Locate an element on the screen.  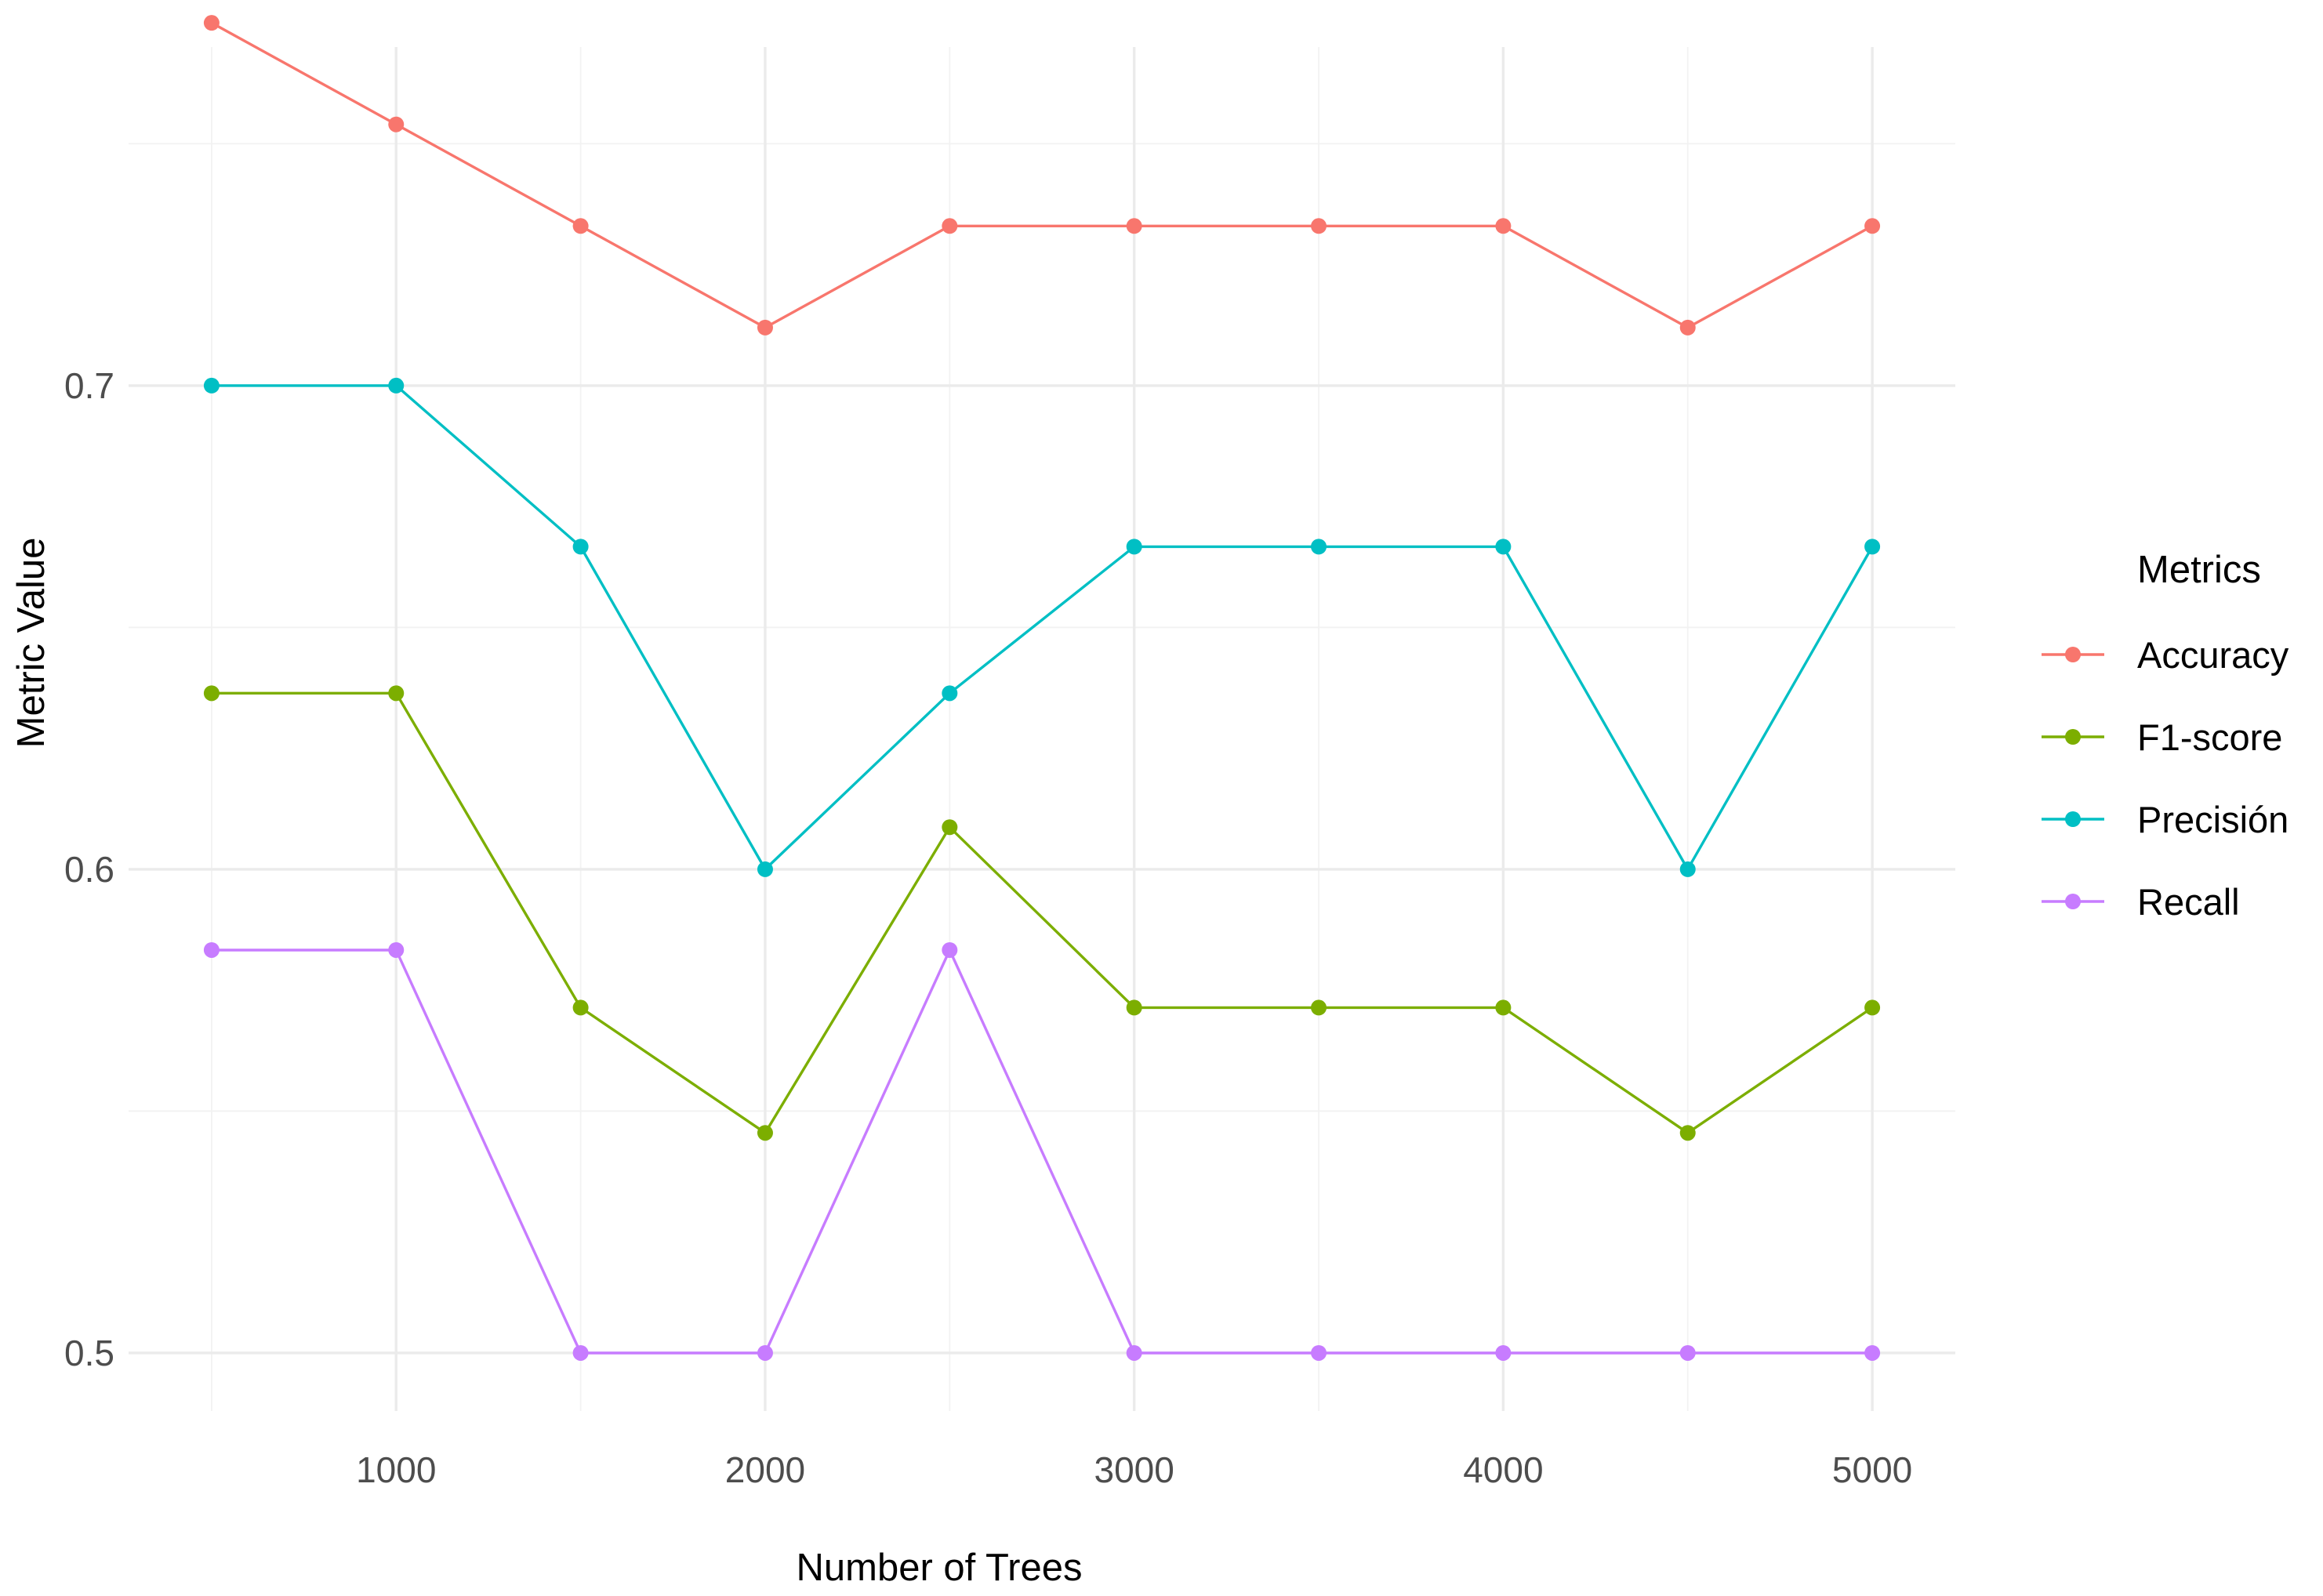
legend-label: Recall is located at coordinates (2188, 902).